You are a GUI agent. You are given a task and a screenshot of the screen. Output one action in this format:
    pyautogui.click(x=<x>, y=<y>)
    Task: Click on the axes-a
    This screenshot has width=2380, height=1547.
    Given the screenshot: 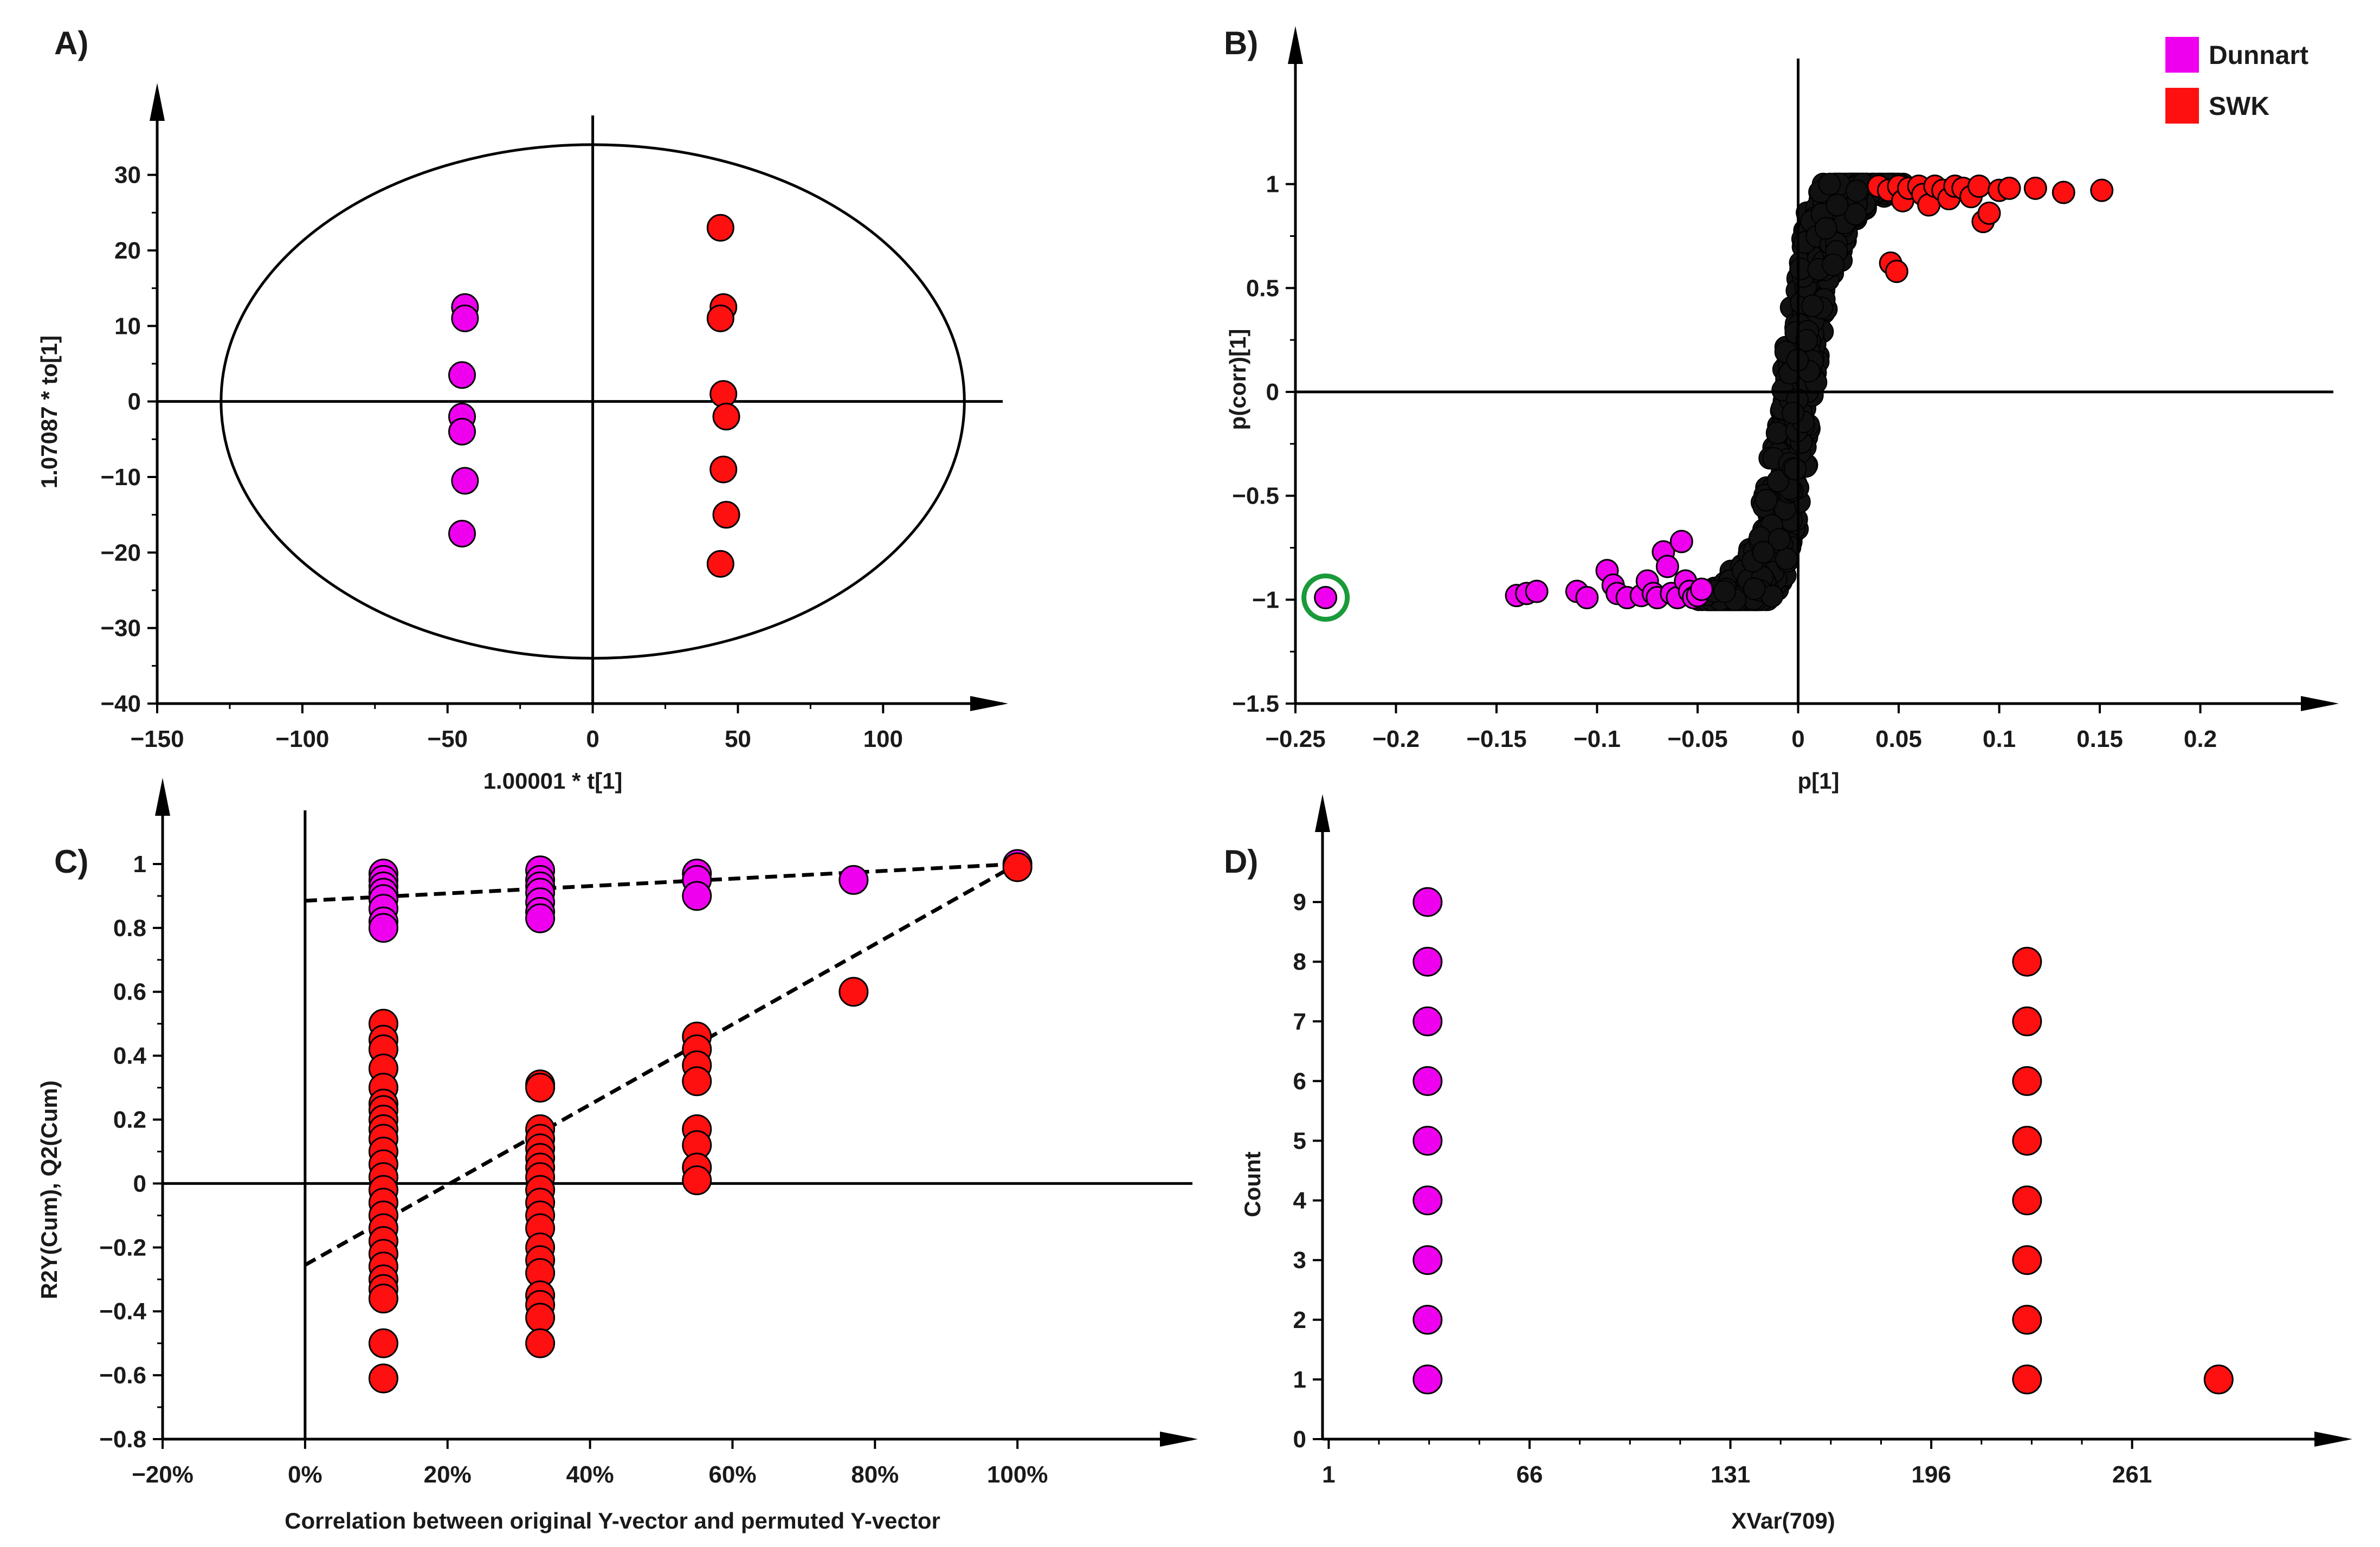 What is the action you would take?
    pyautogui.click(x=579, y=397)
    